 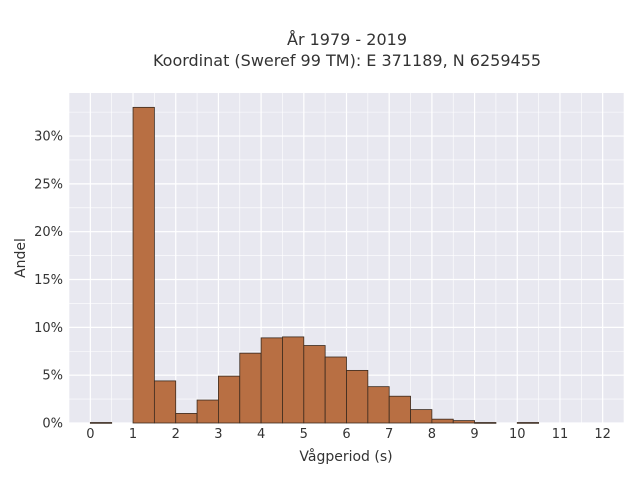 I want to click on x-tick-label: 10, so click(x=517, y=434).